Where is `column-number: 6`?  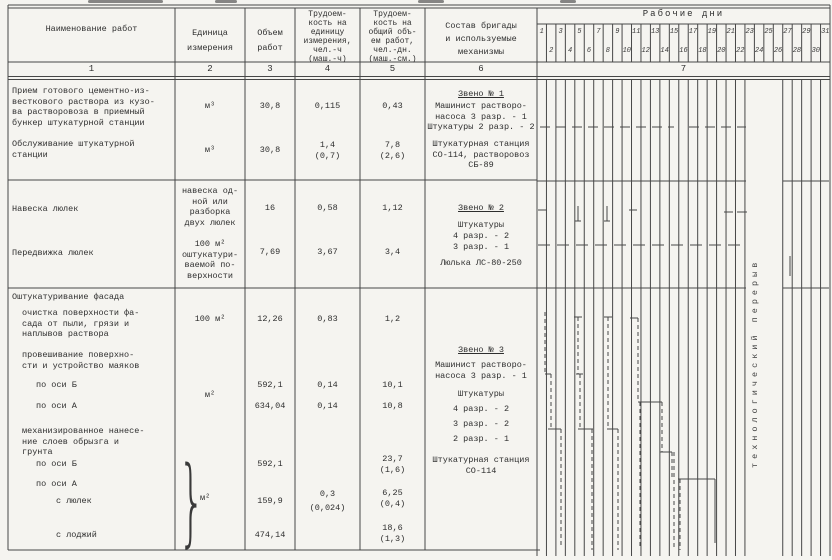
column-number: 6 is located at coordinates (481, 69).